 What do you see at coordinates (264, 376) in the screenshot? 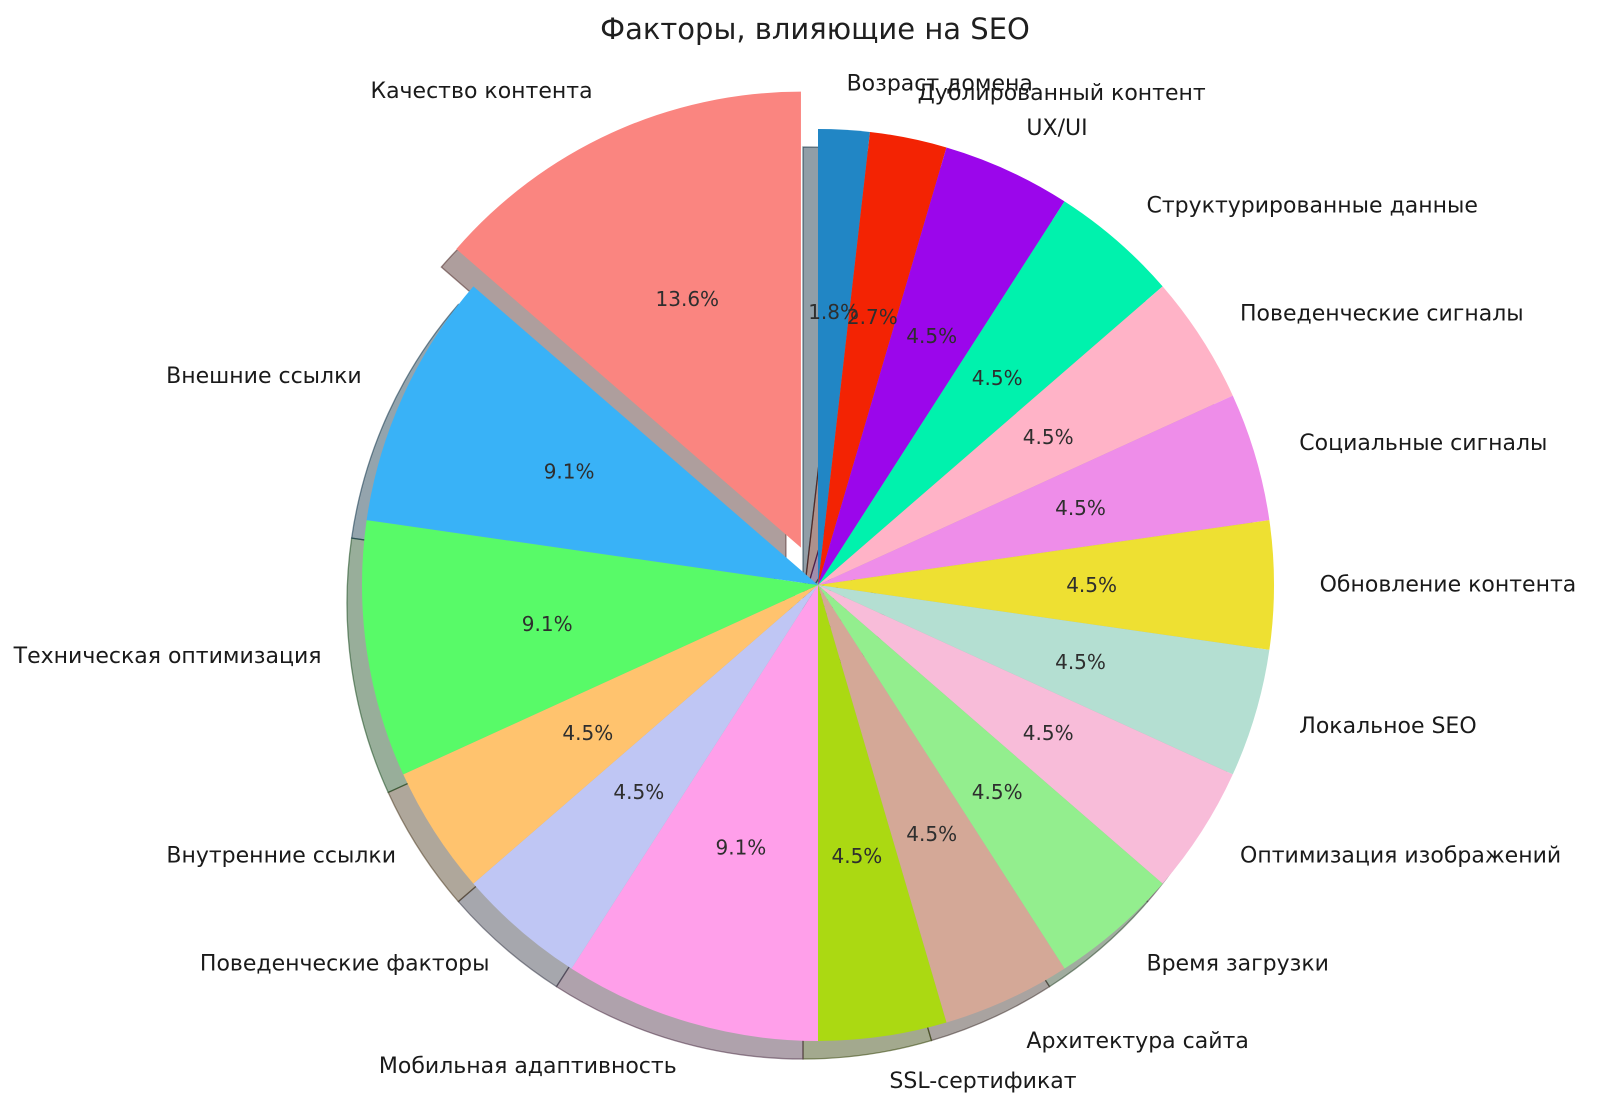
I see `slice-label: Внешние ссылки` at bounding box center [264, 376].